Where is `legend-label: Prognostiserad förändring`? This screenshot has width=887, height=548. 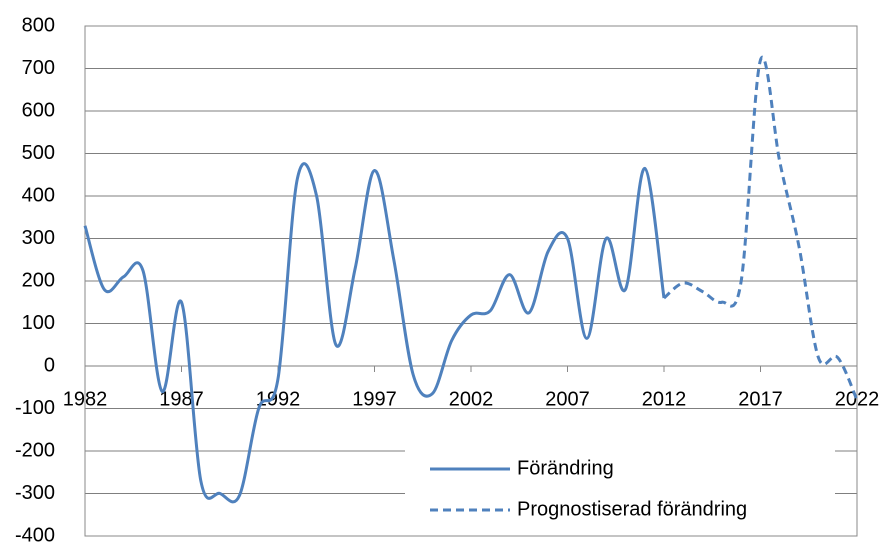 legend-label: Prognostiserad förändring is located at coordinates (632, 509).